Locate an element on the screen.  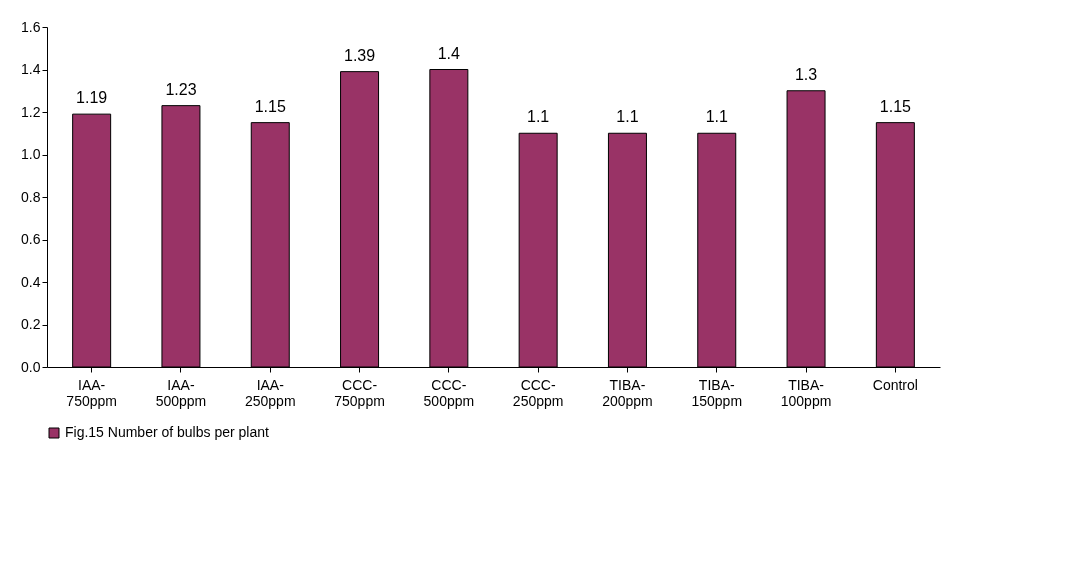
data-label: 1.39 is located at coordinates (359, 55).